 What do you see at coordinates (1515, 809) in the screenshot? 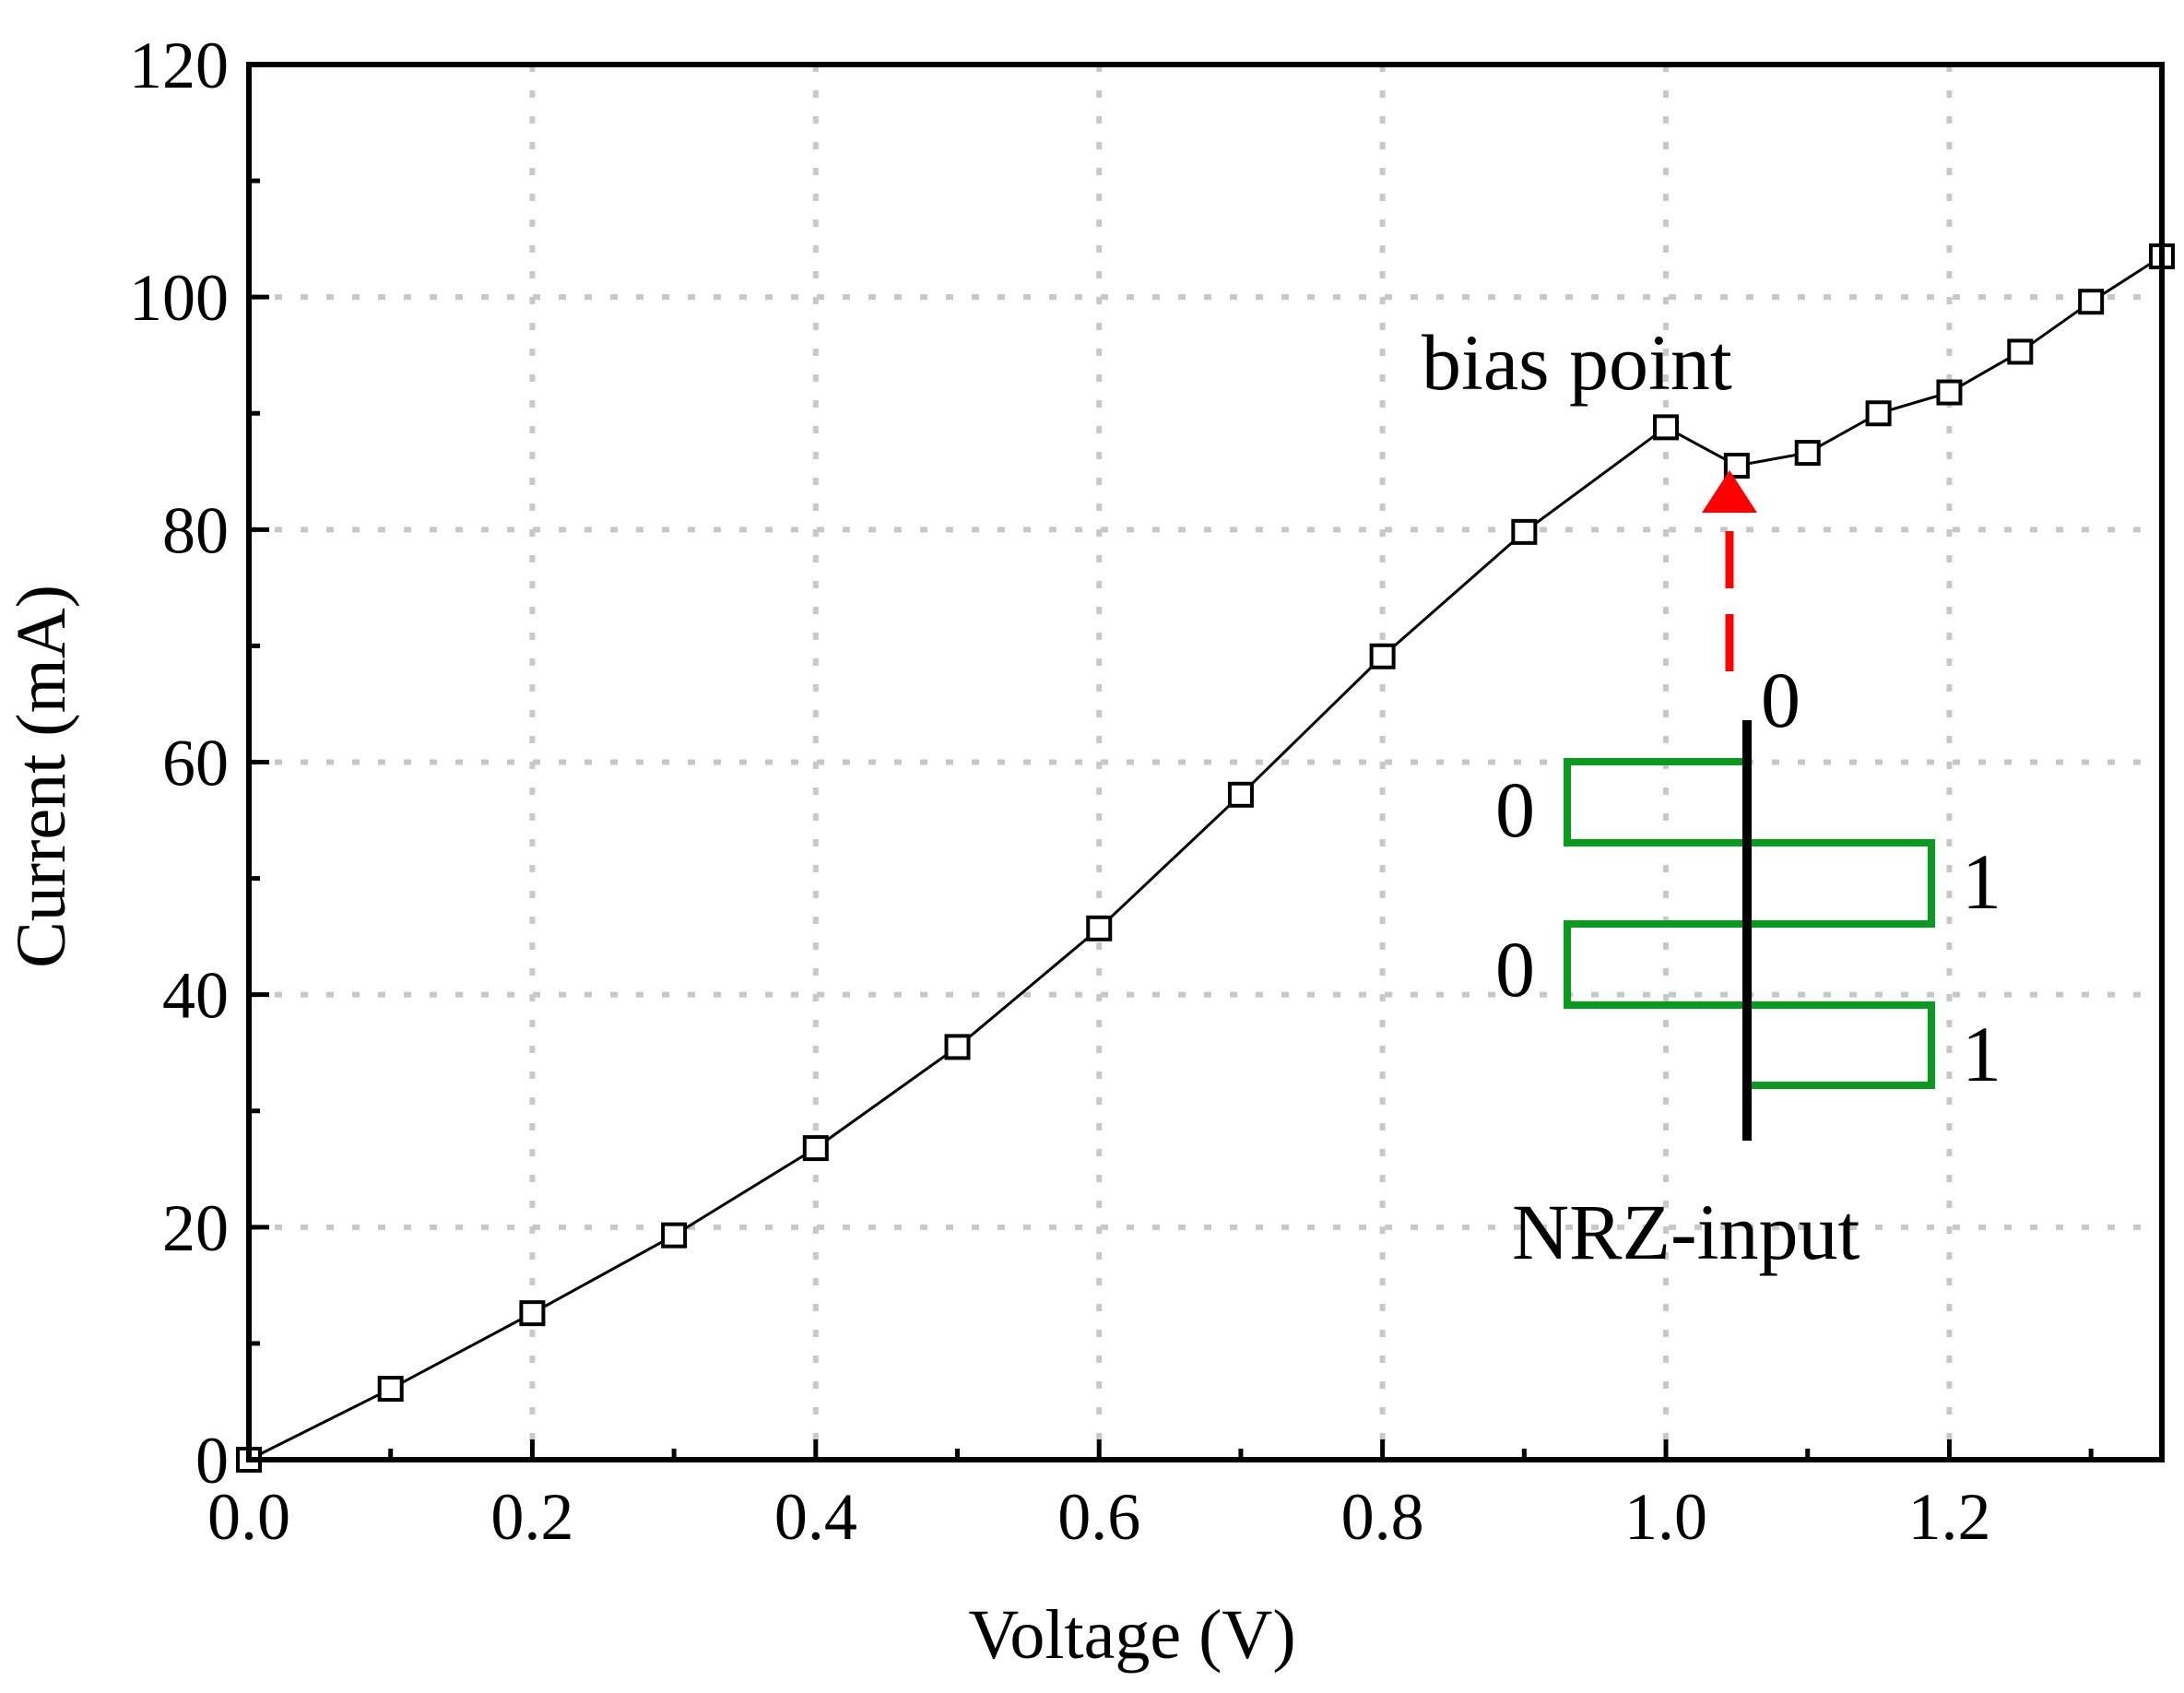
I see `nrz-bit-left-1: 0` at bounding box center [1515, 809].